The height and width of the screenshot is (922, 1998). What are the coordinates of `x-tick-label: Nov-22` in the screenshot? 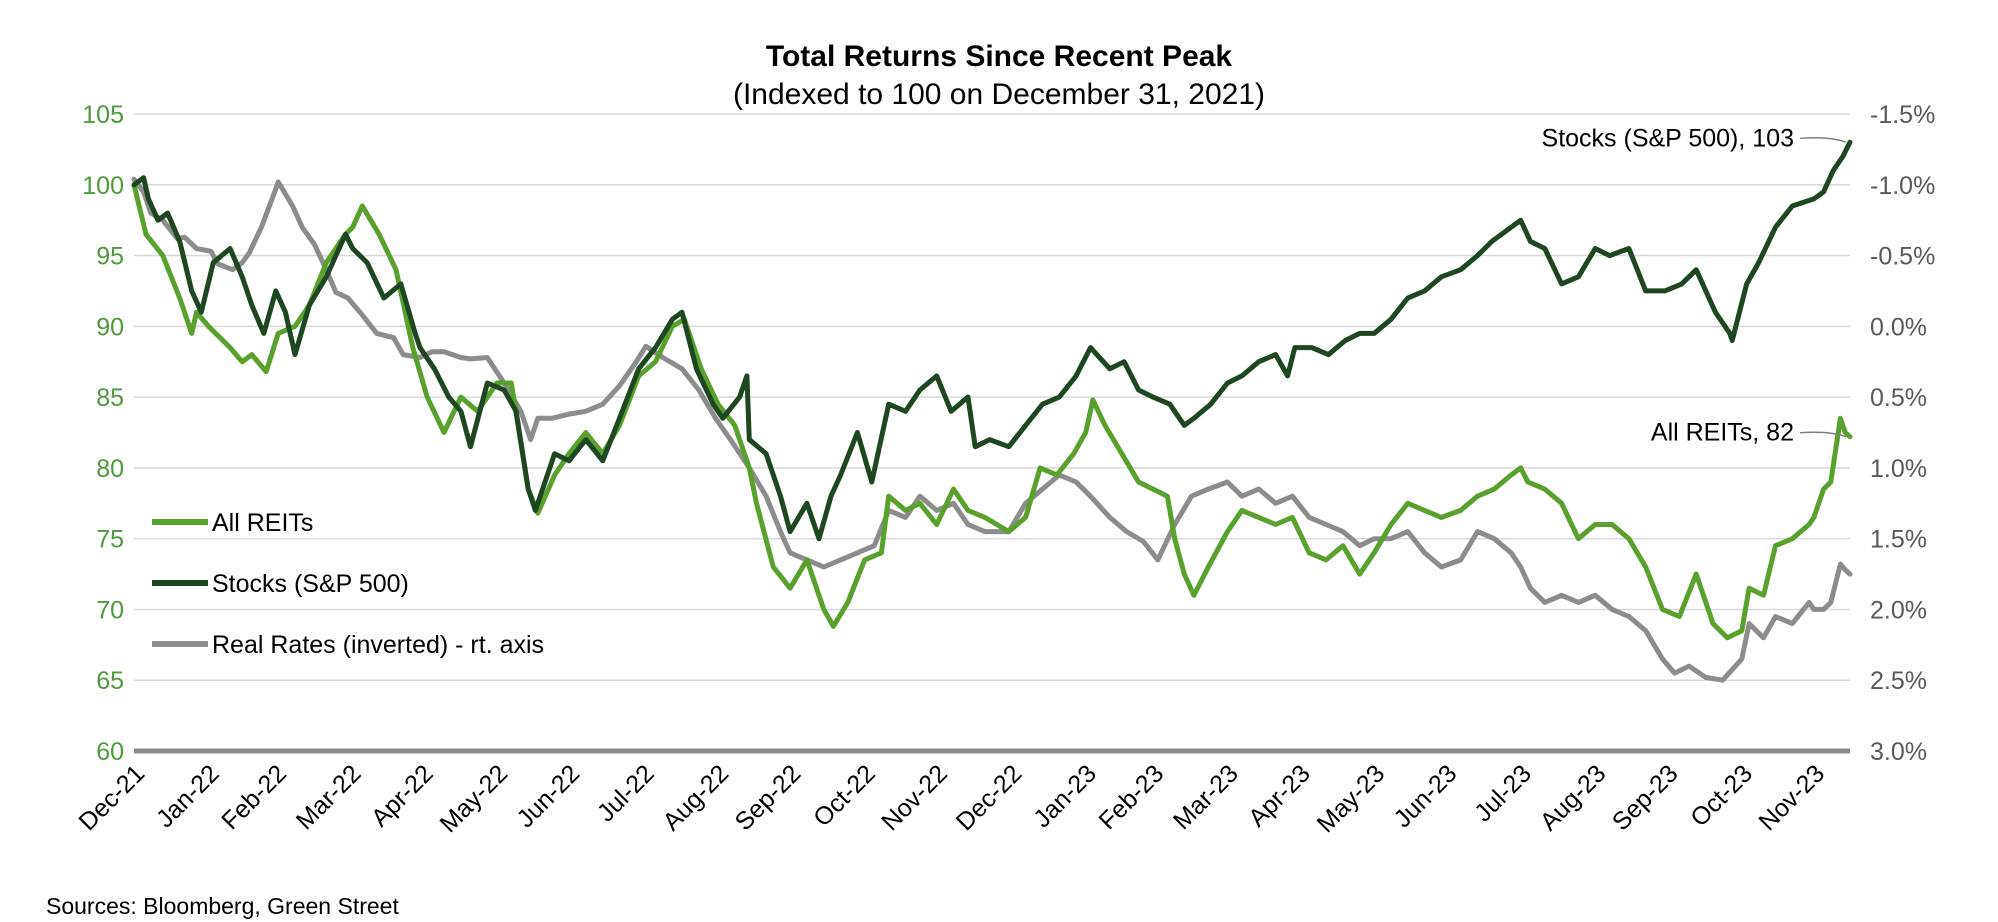 It's located at (914, 797).